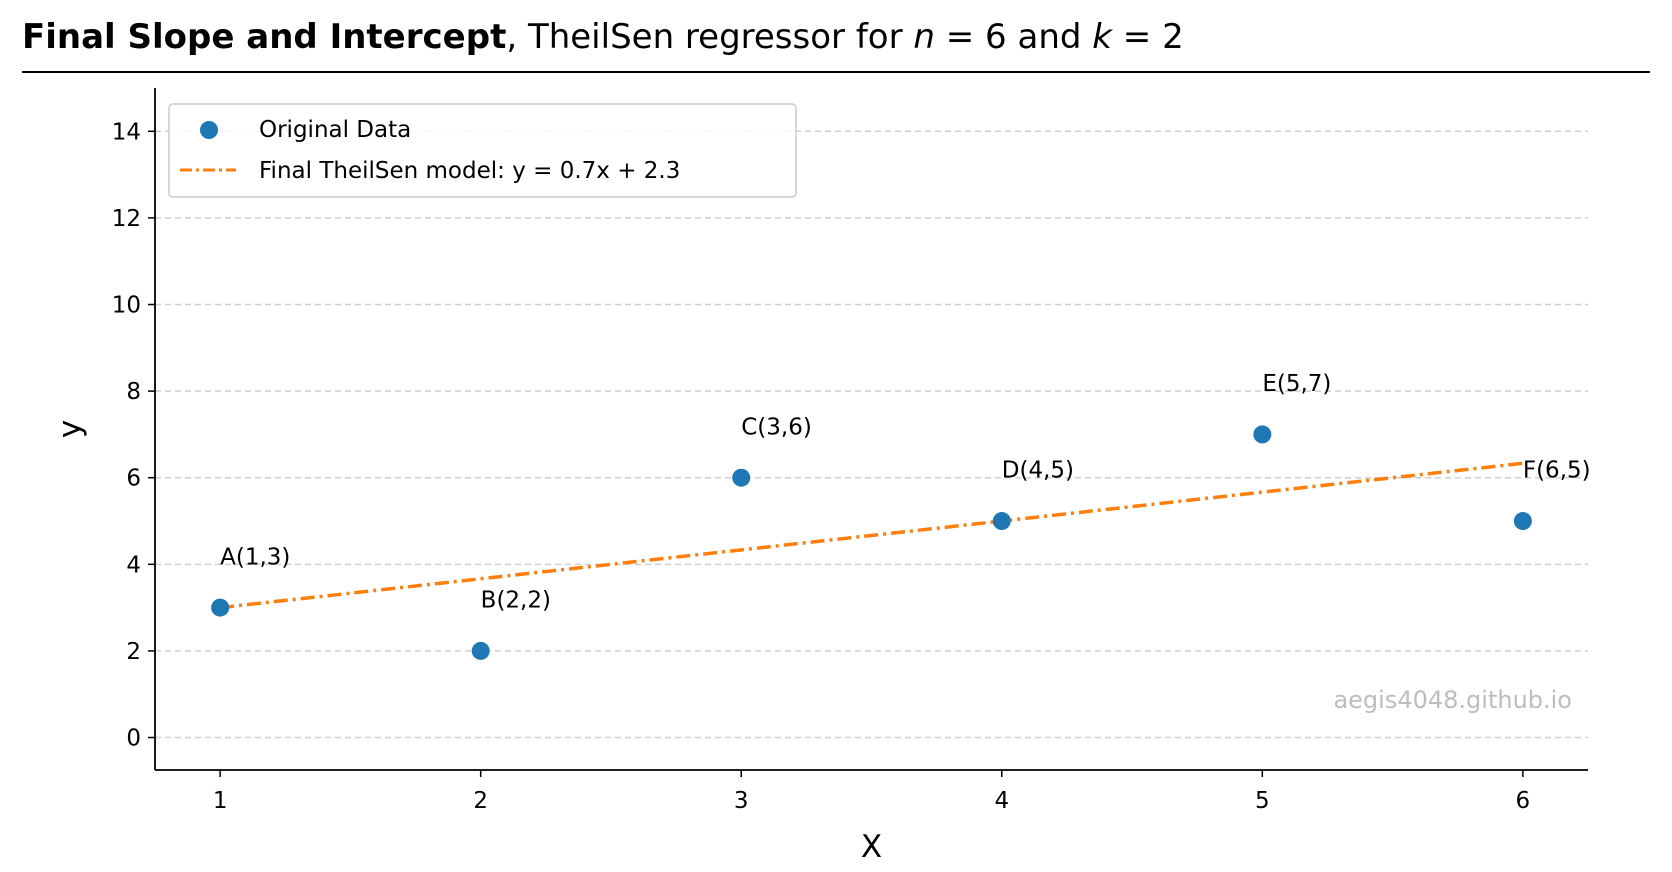 The height and width of the screenshot is (872, 1672). What do you see at coordinates (480, 650) in the screenshot?
I see `data-point-b` at bounding box center [480, 650].